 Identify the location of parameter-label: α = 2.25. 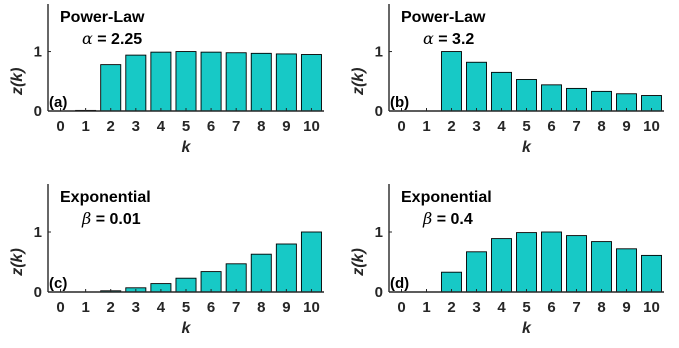
(112, 38).